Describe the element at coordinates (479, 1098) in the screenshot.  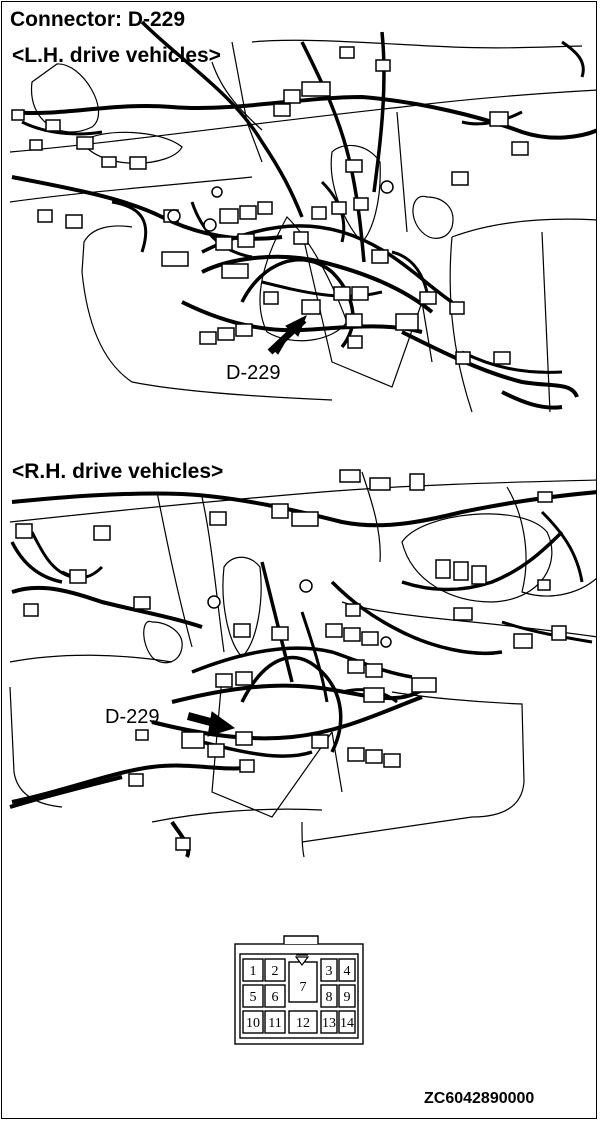
I see `figure-code: ZC6042890000` at that location.